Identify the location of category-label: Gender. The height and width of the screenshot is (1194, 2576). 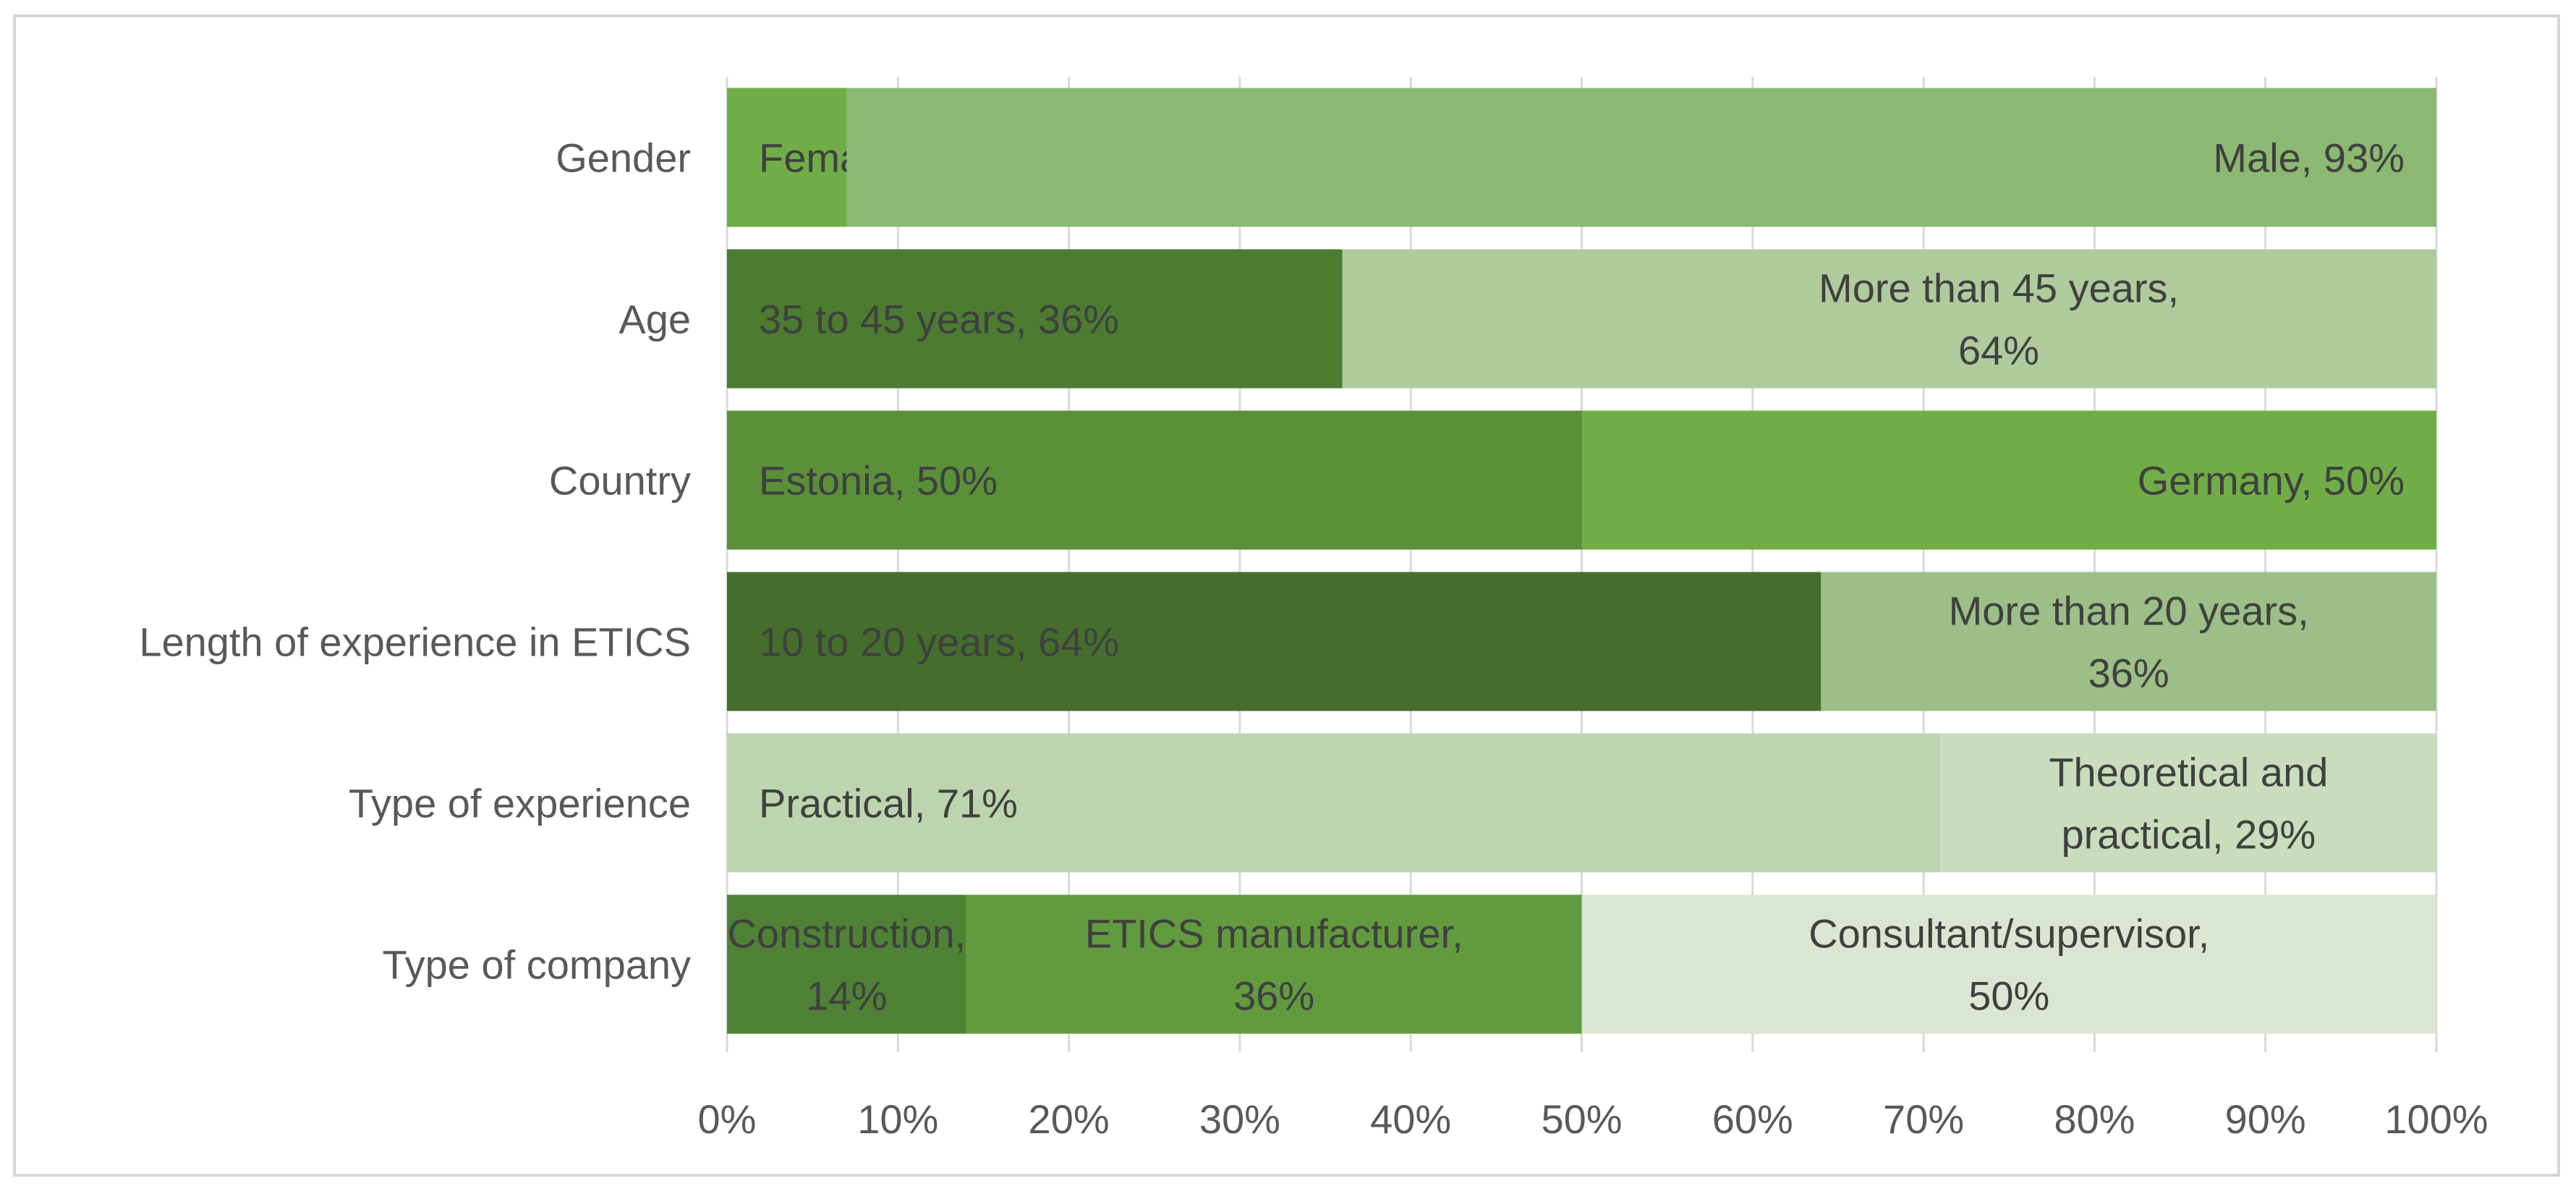
(623, 158).